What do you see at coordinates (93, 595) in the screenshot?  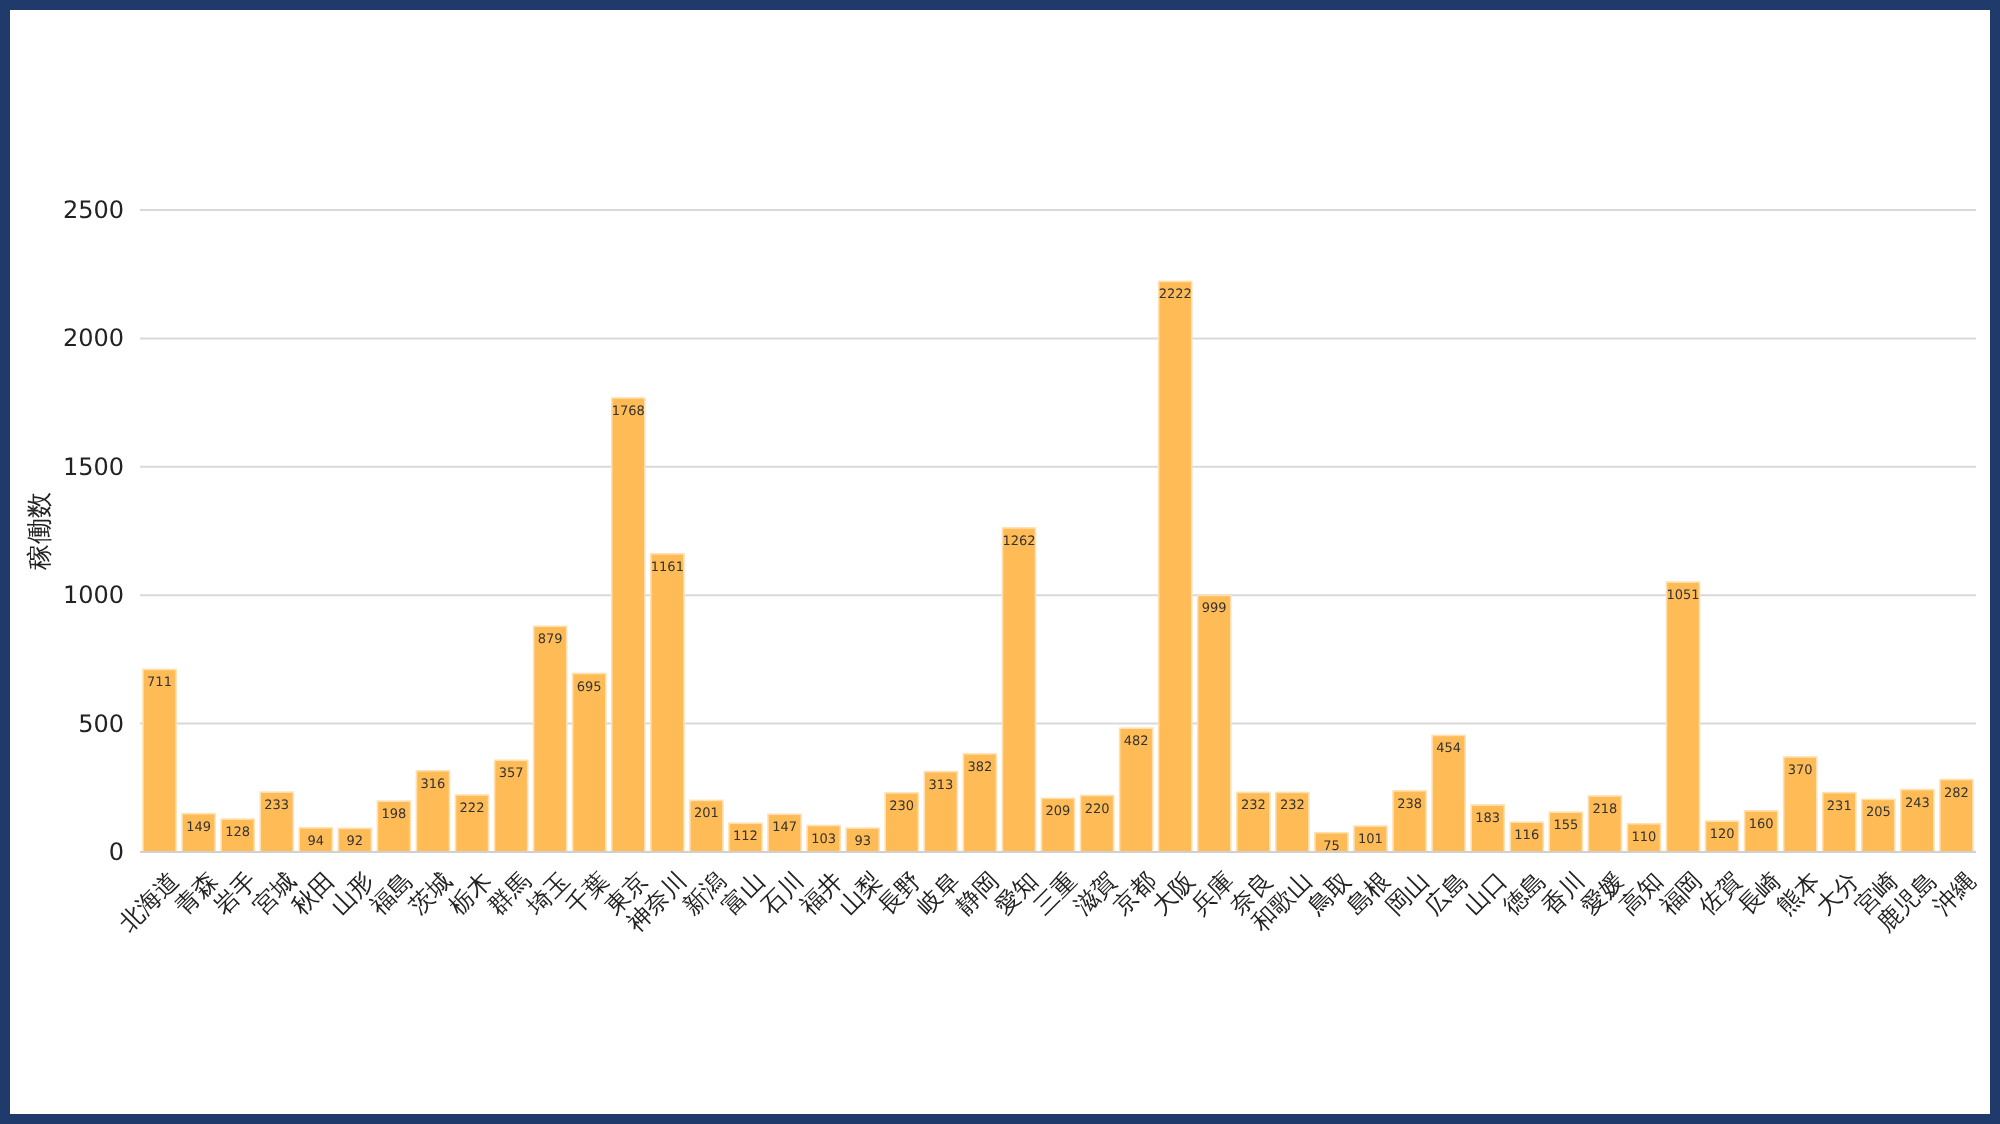 I see `y-tick-label: 1000` at bounding box center [93, 595].